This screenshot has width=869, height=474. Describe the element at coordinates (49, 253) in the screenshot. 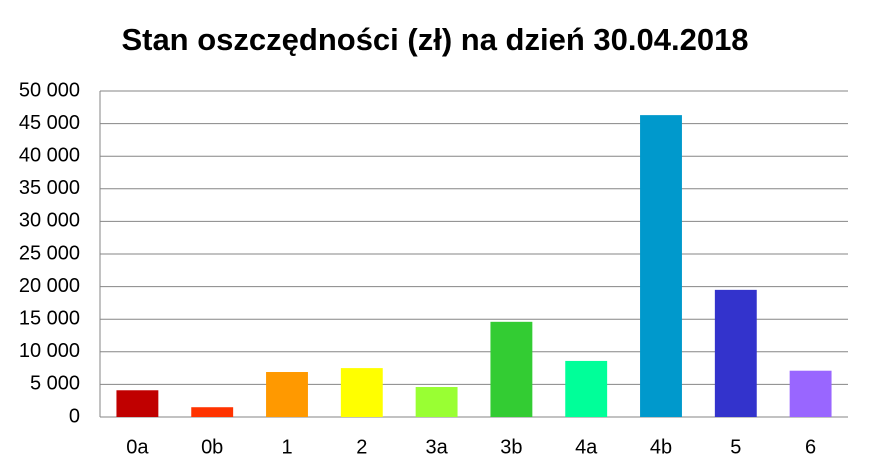

I see `y-tick-label: 25 000` at that location.